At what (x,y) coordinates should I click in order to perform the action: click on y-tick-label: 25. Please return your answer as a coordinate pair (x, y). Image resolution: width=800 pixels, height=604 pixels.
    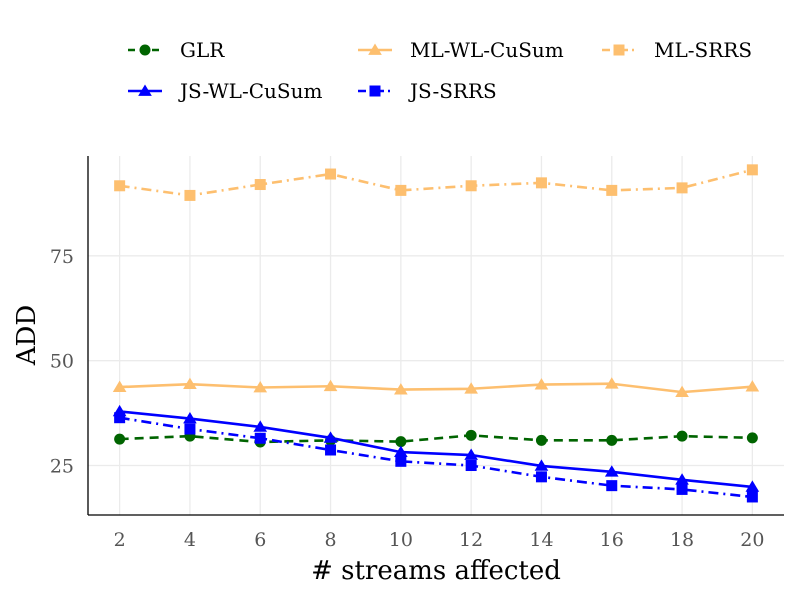
    Looking at the image, I should click on (62, 467).